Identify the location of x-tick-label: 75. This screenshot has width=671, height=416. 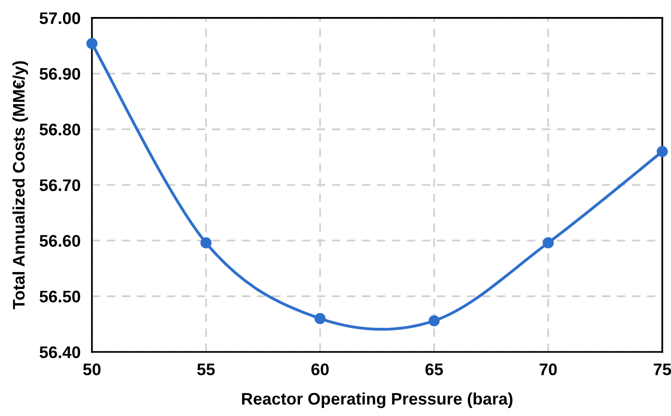
(662, 370).